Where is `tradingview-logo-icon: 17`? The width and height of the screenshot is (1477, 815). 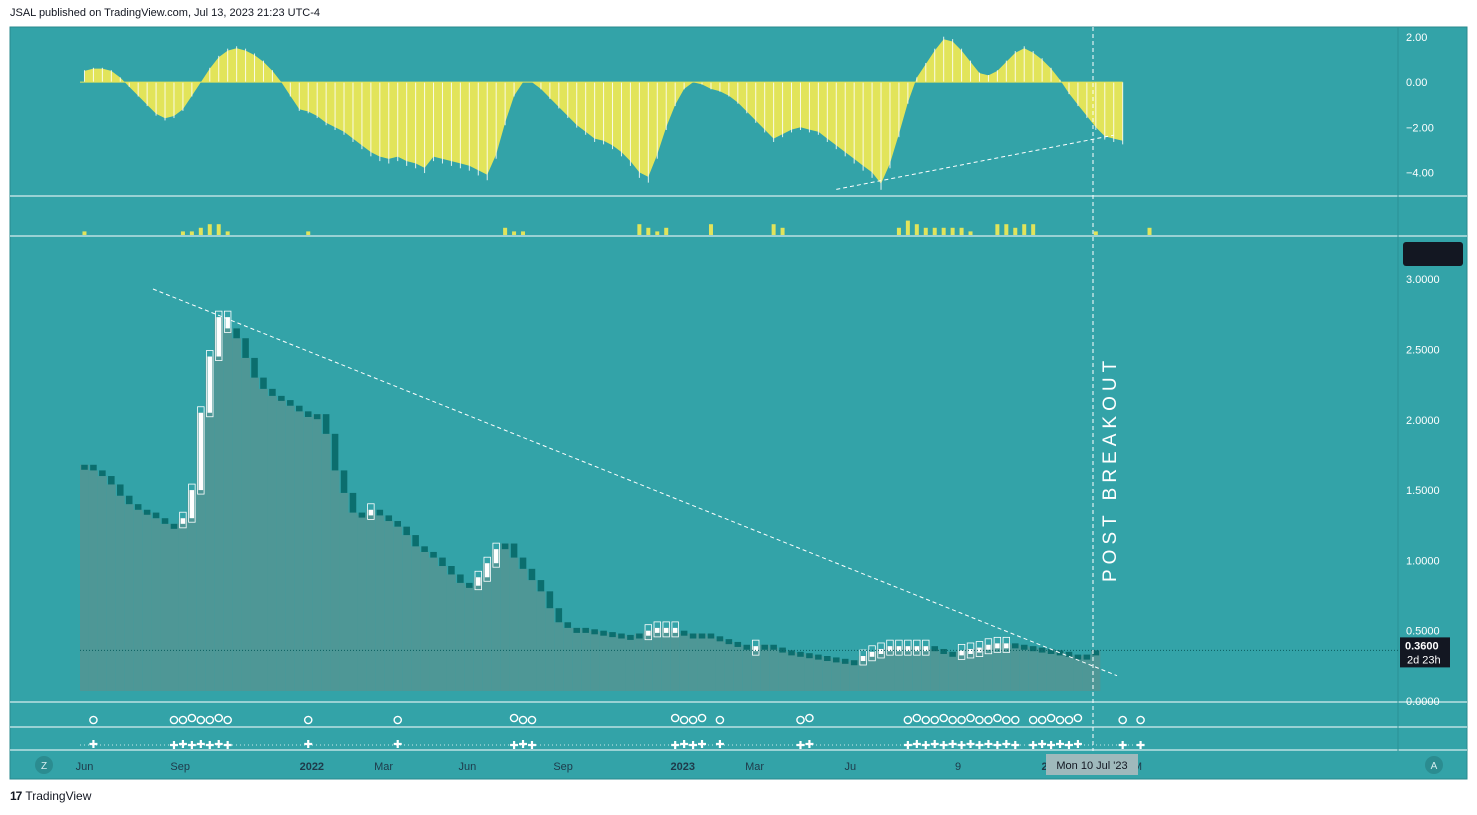
tradingview-logo-icon: 17 is located at coordinates (16, 796).